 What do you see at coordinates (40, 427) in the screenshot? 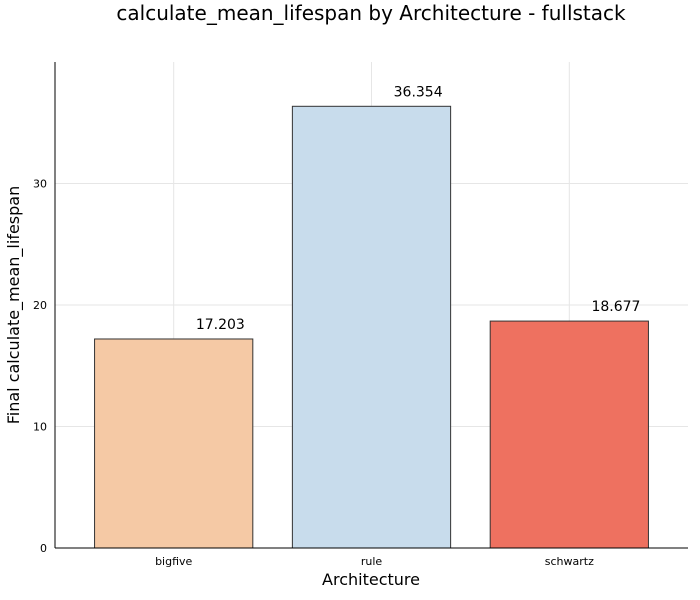
I see `y-tick-label: 10` at bounding box center [40, 427].